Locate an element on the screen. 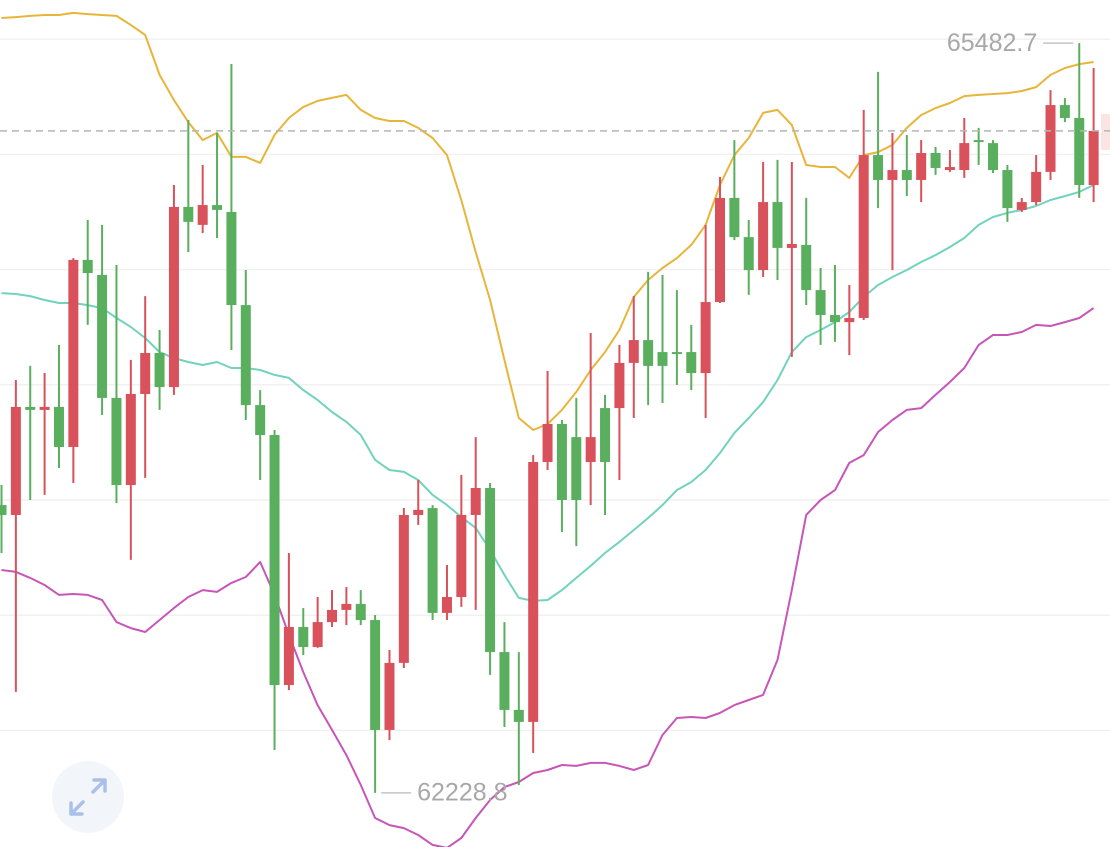 The width and height of the screenshot is (1110, 847). price-tag is located at coordinates (1105, 132).